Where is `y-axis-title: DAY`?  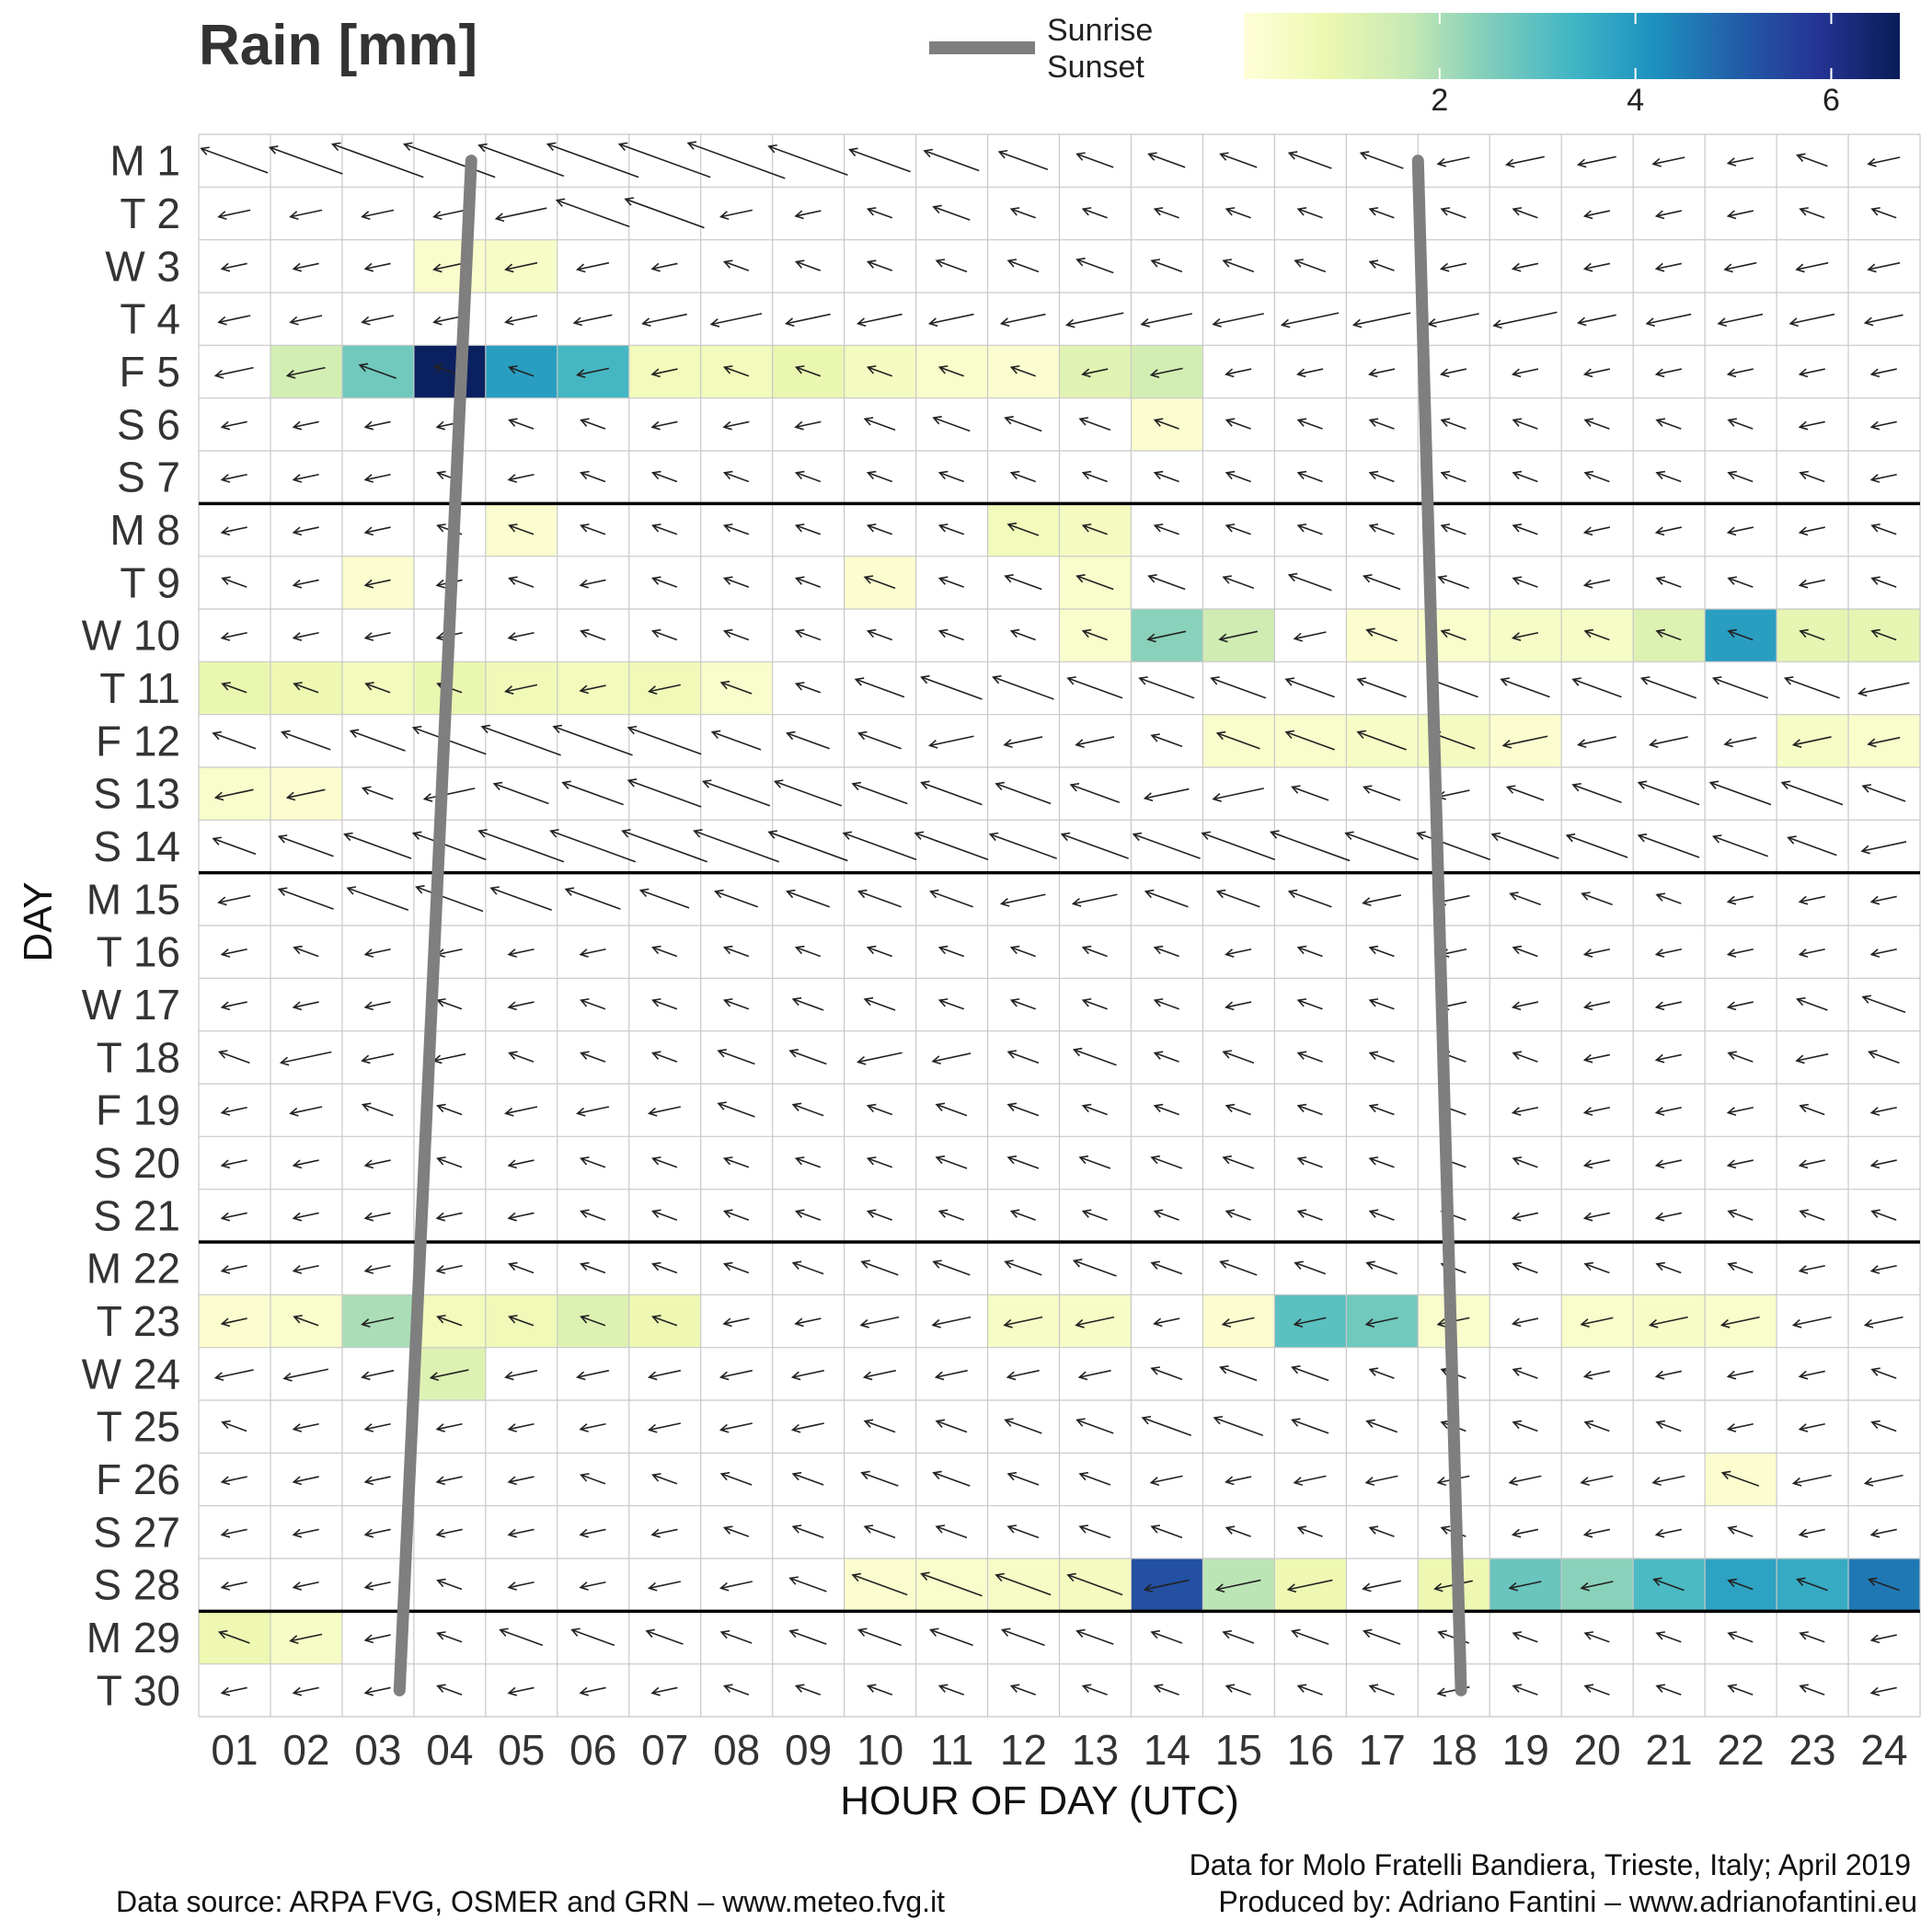 y-axis-title: DAY is located at coordinates (38, 921).